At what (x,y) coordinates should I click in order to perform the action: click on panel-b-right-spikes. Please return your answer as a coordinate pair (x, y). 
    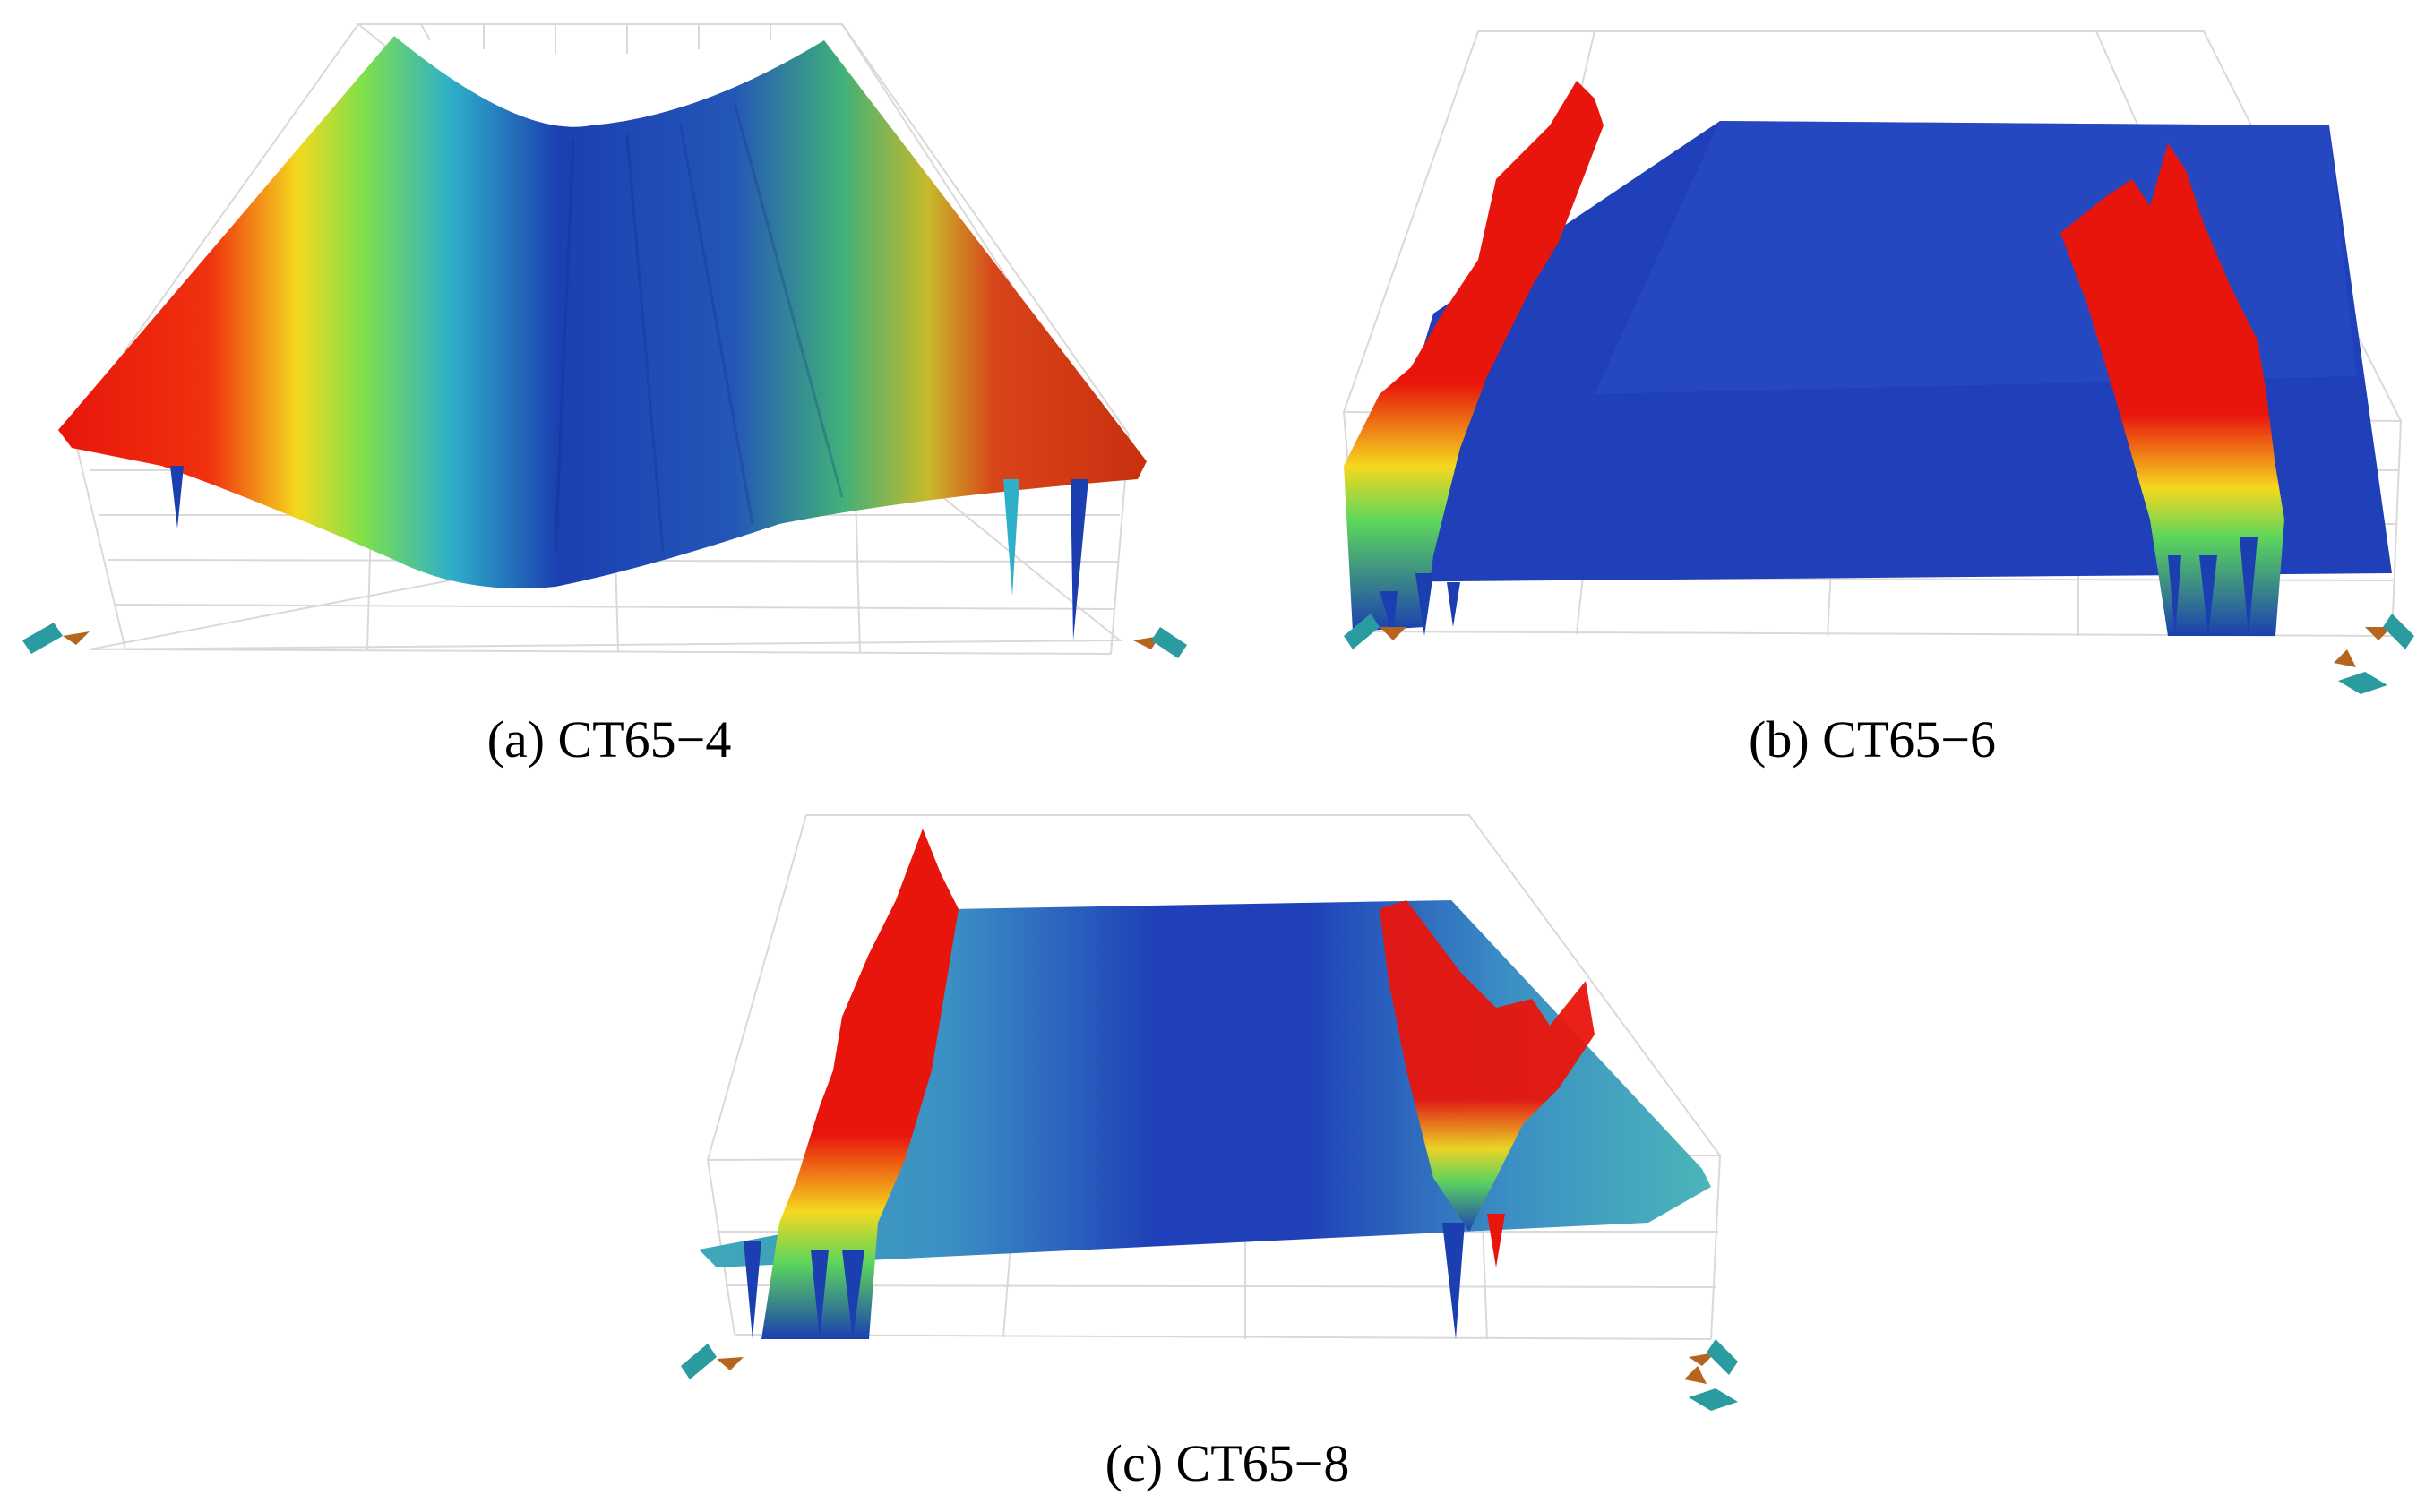
    Looking at the image, I should click on (2213, 587).